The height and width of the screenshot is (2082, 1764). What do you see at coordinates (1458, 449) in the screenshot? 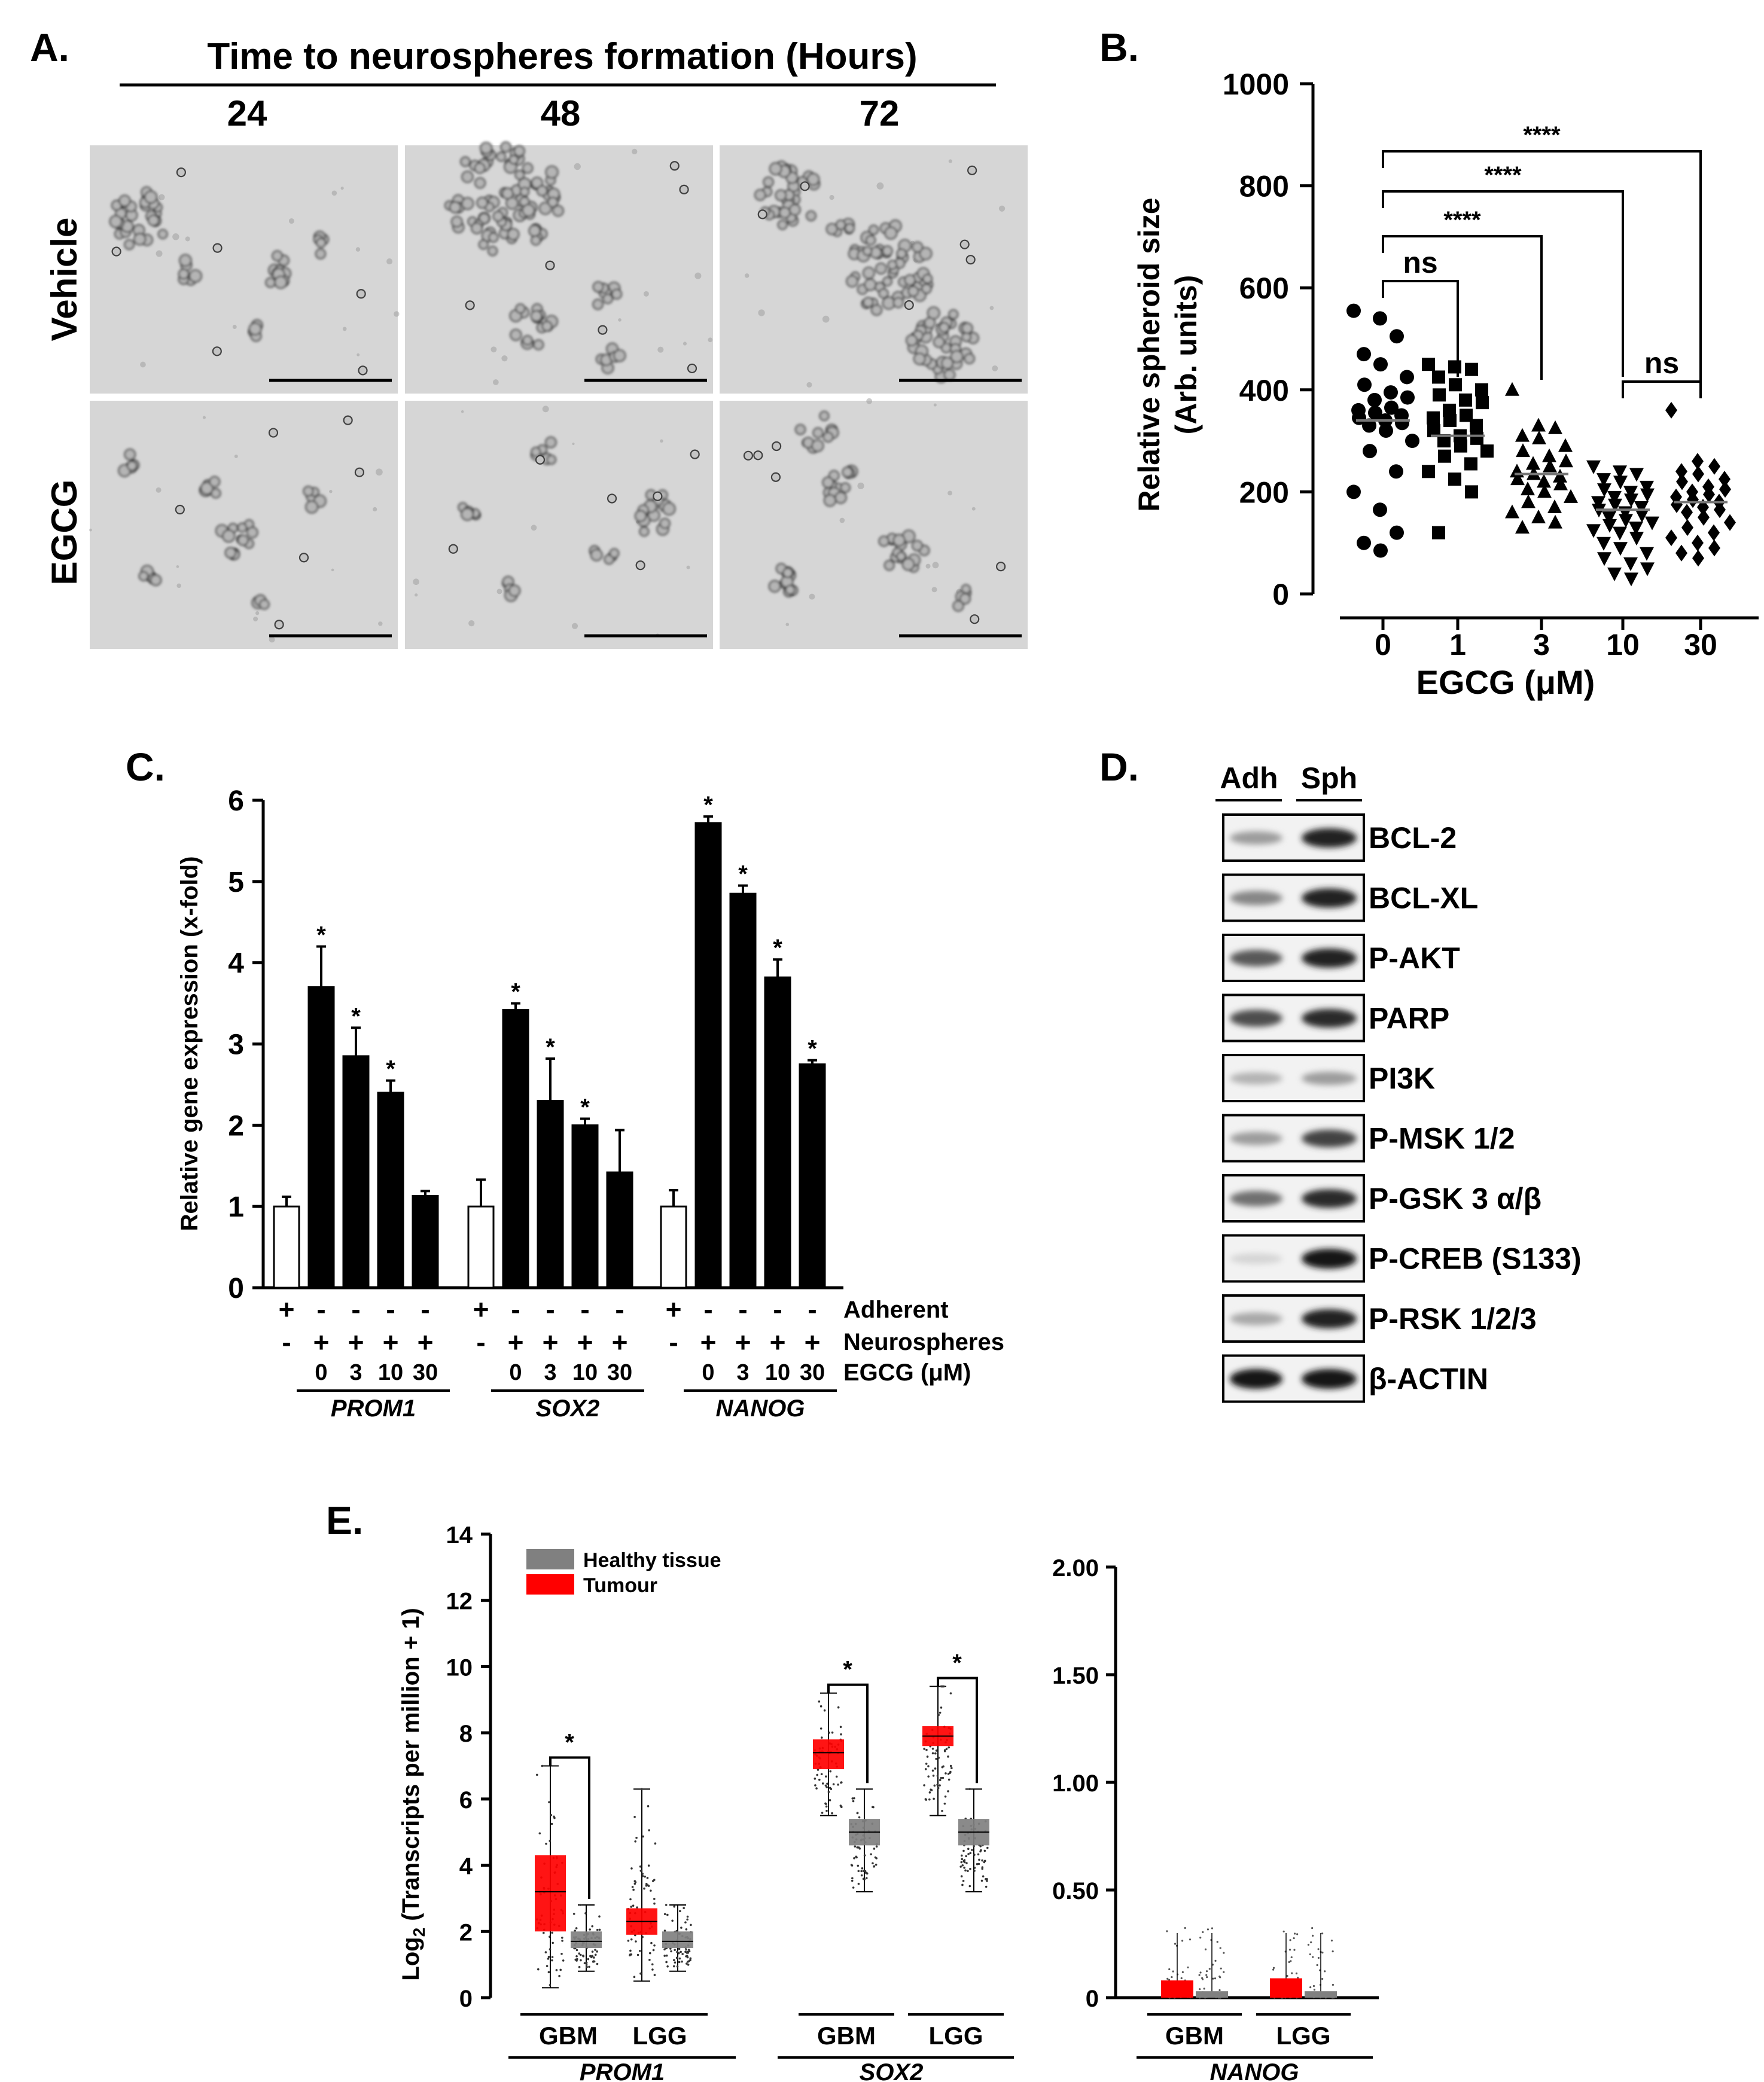
I see `data-series` at bounding box center [1458, 449].